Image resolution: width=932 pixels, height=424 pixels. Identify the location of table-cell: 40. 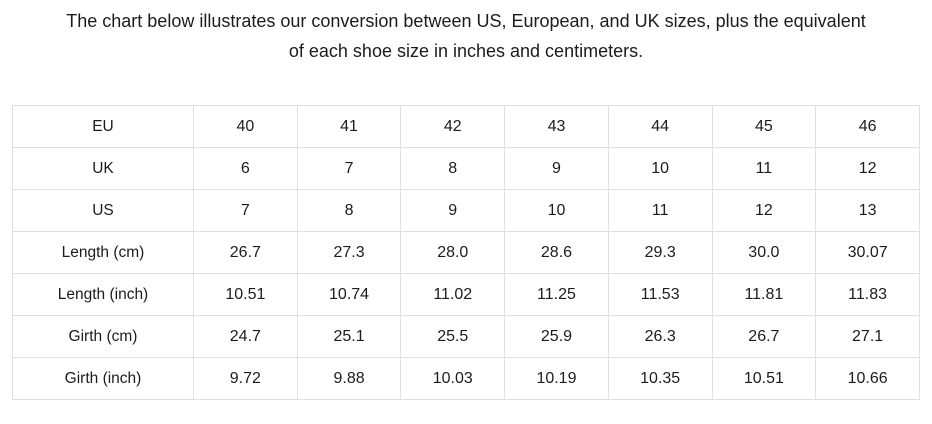
(245, 126).